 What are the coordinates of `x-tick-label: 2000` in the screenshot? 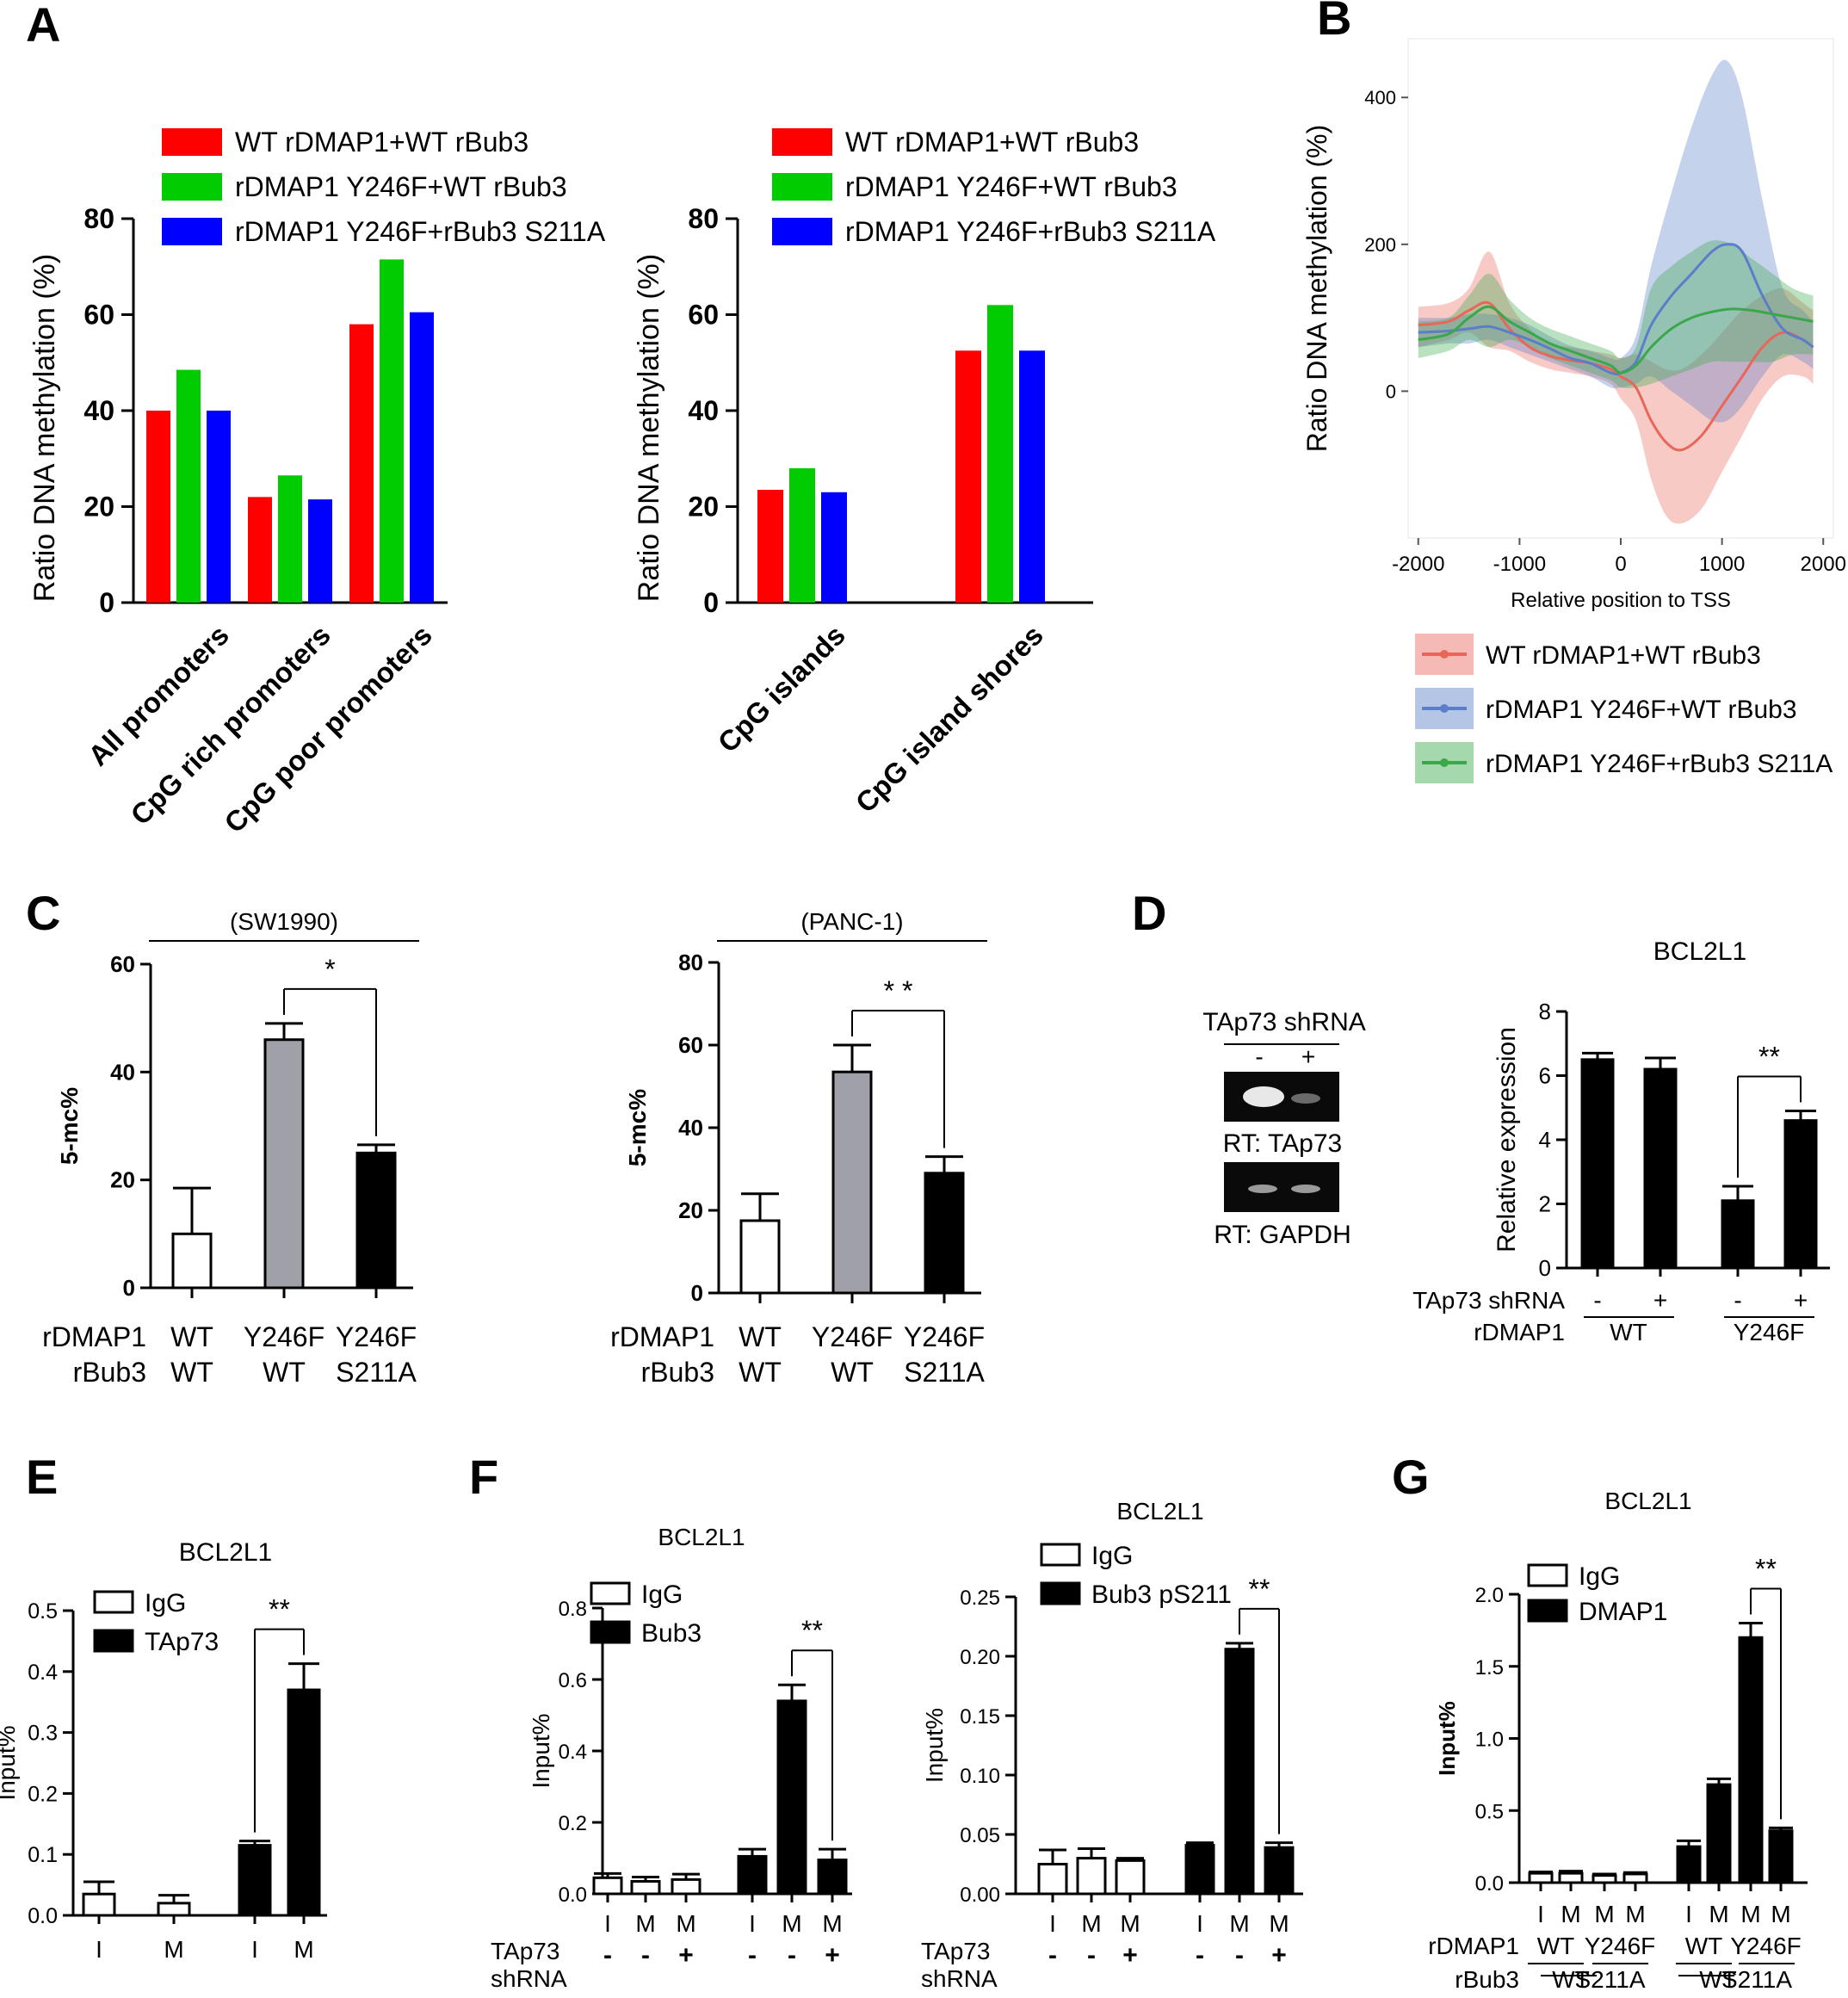 It's located at (1824, 564).